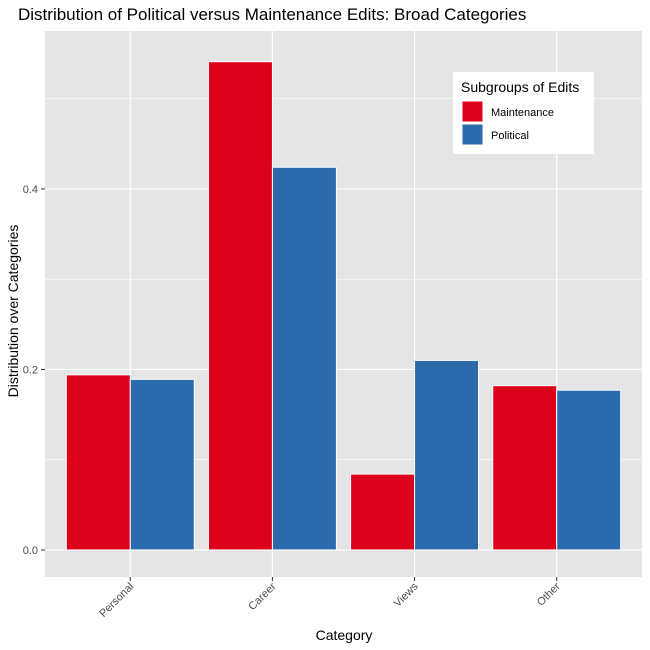  What do you see at coordinates (240, 306) in the screenshot?
I see `bar-maintenance-career` at bounding box center [240, 306].